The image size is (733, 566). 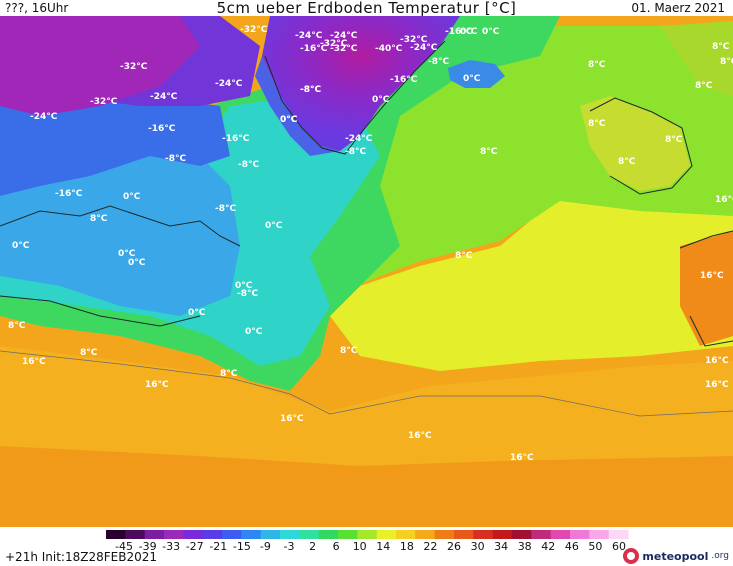 What do you see at coordinates (242, 545) in the screenshot?
I see `colorbar-tick-label: -15` at bounding box center [242, 545].